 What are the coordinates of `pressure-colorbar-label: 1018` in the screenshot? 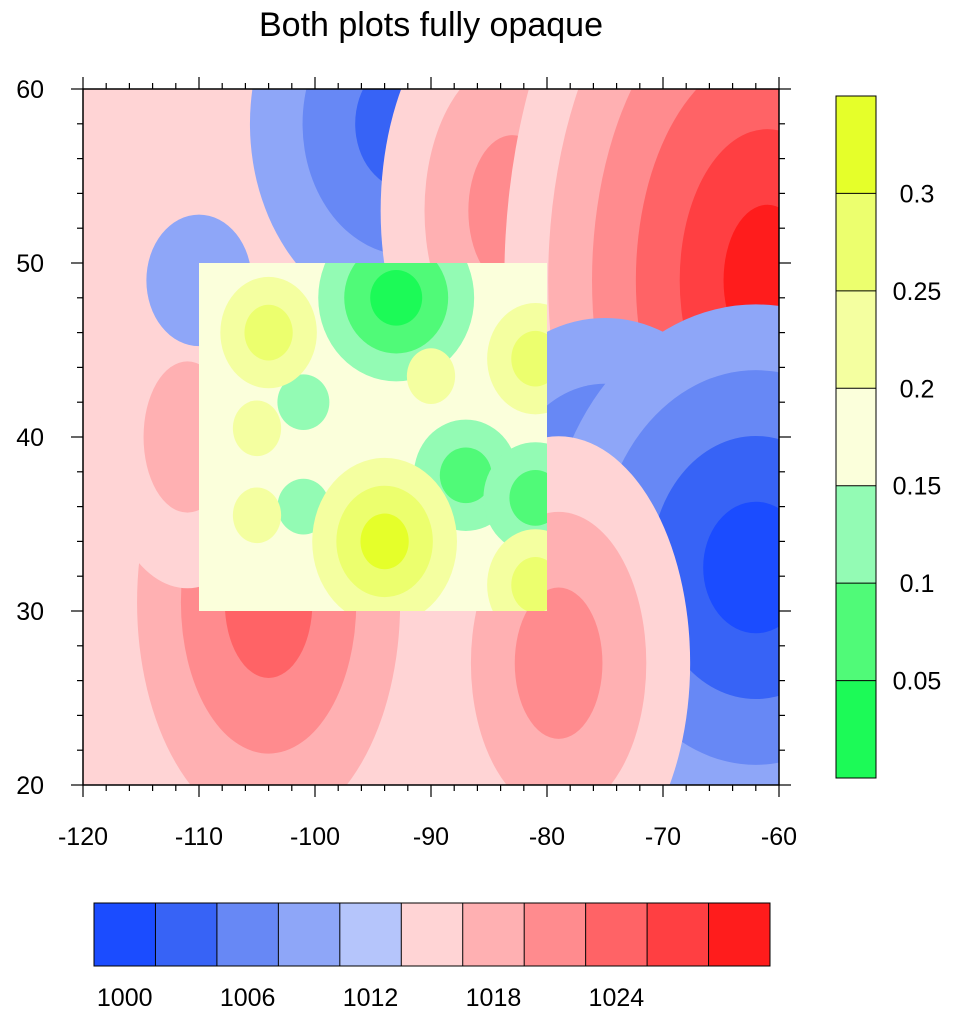 It's located at (494, 998).